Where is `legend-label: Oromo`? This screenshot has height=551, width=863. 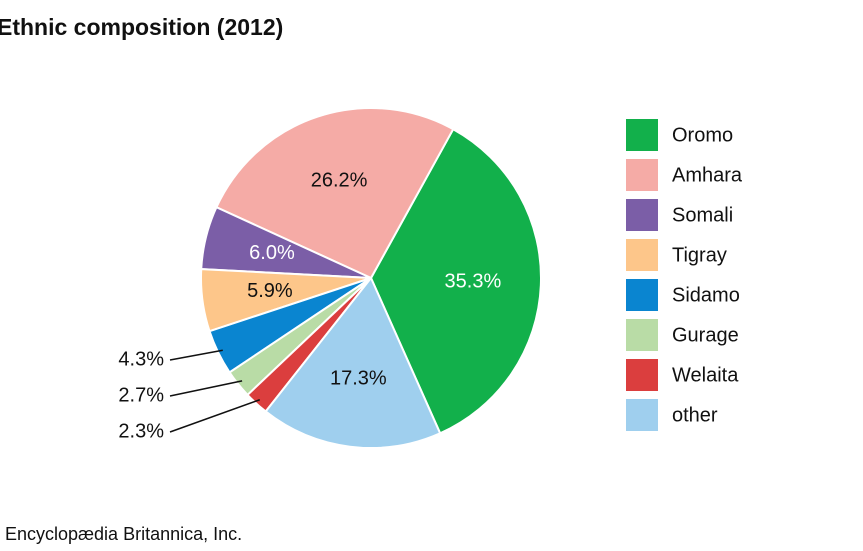
legend-label: Oromo is located at coordinates (702, 135).